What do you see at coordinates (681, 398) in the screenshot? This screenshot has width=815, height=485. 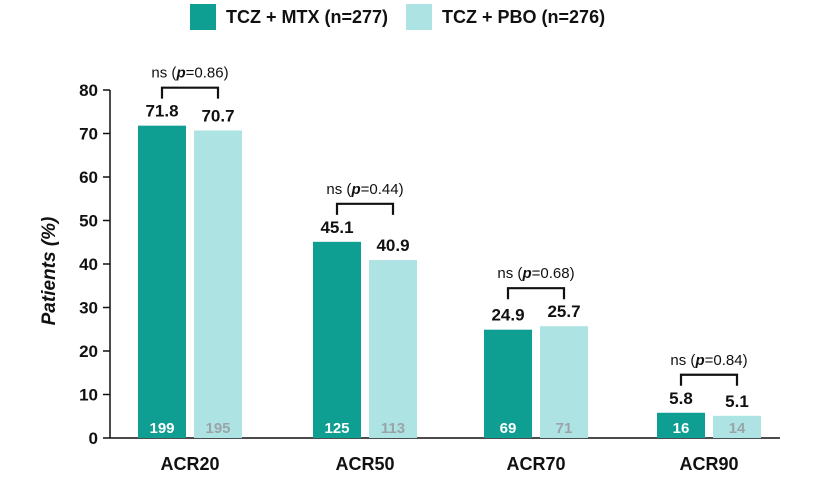 I see `data-label: 5.8` at bounding box center [681, 398].